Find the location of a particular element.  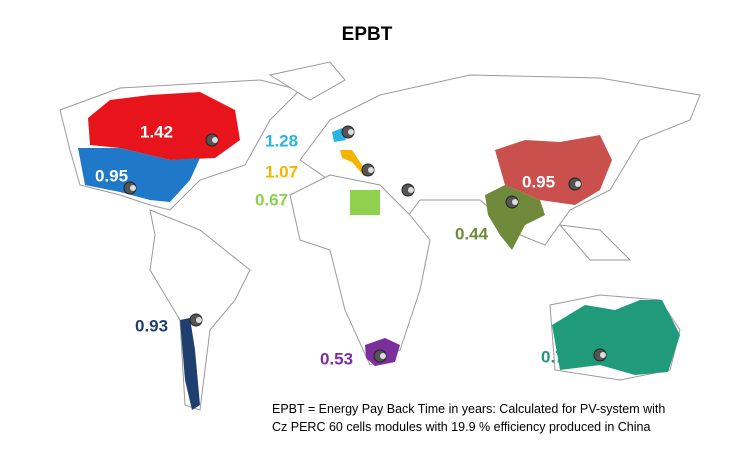

value-label: 0.44 is located at coordinates (472, 233).